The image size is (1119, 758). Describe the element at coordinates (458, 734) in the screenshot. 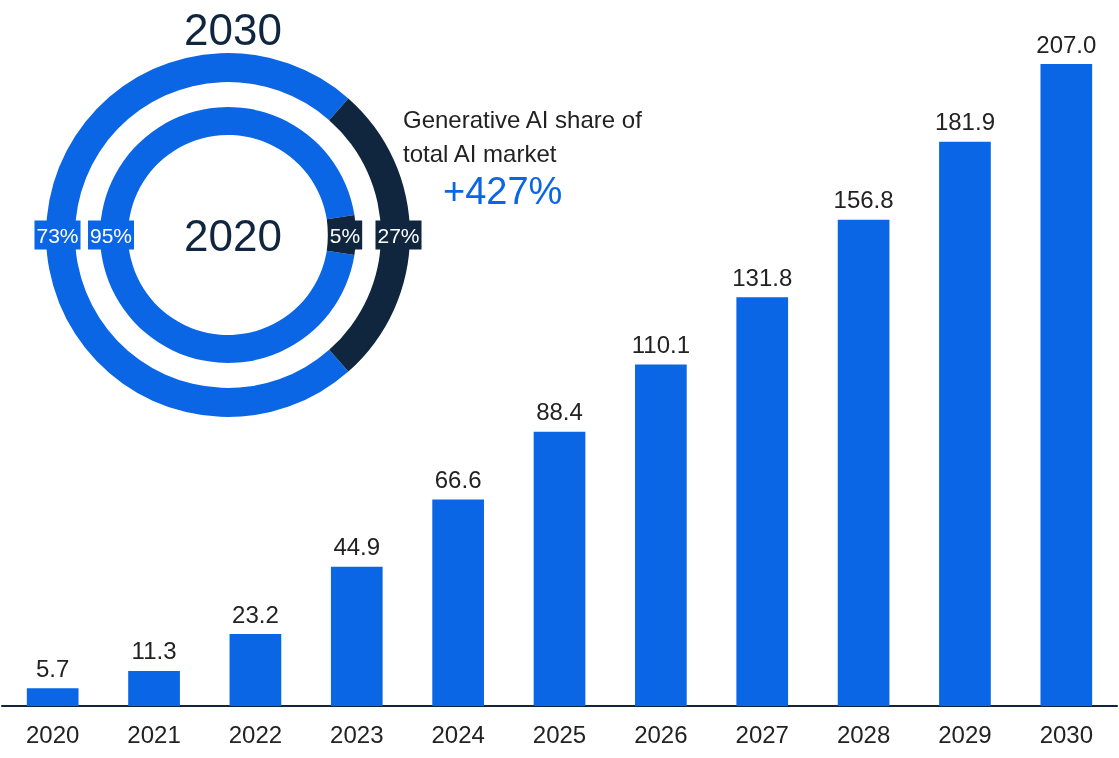

I see `x-tick-label: 2024` at that location.